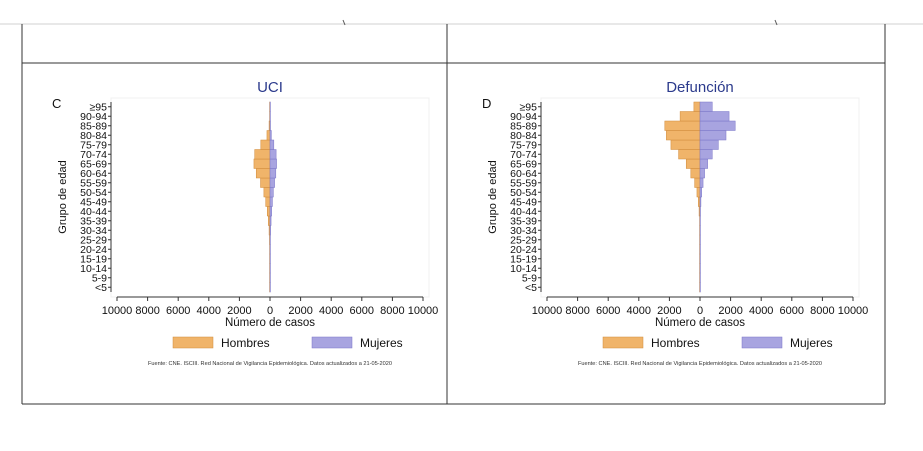  Describe the element at coordinates (700, 323) in the screenshot. I see `defuncion-x-axis-label: Número de casos` at that location.